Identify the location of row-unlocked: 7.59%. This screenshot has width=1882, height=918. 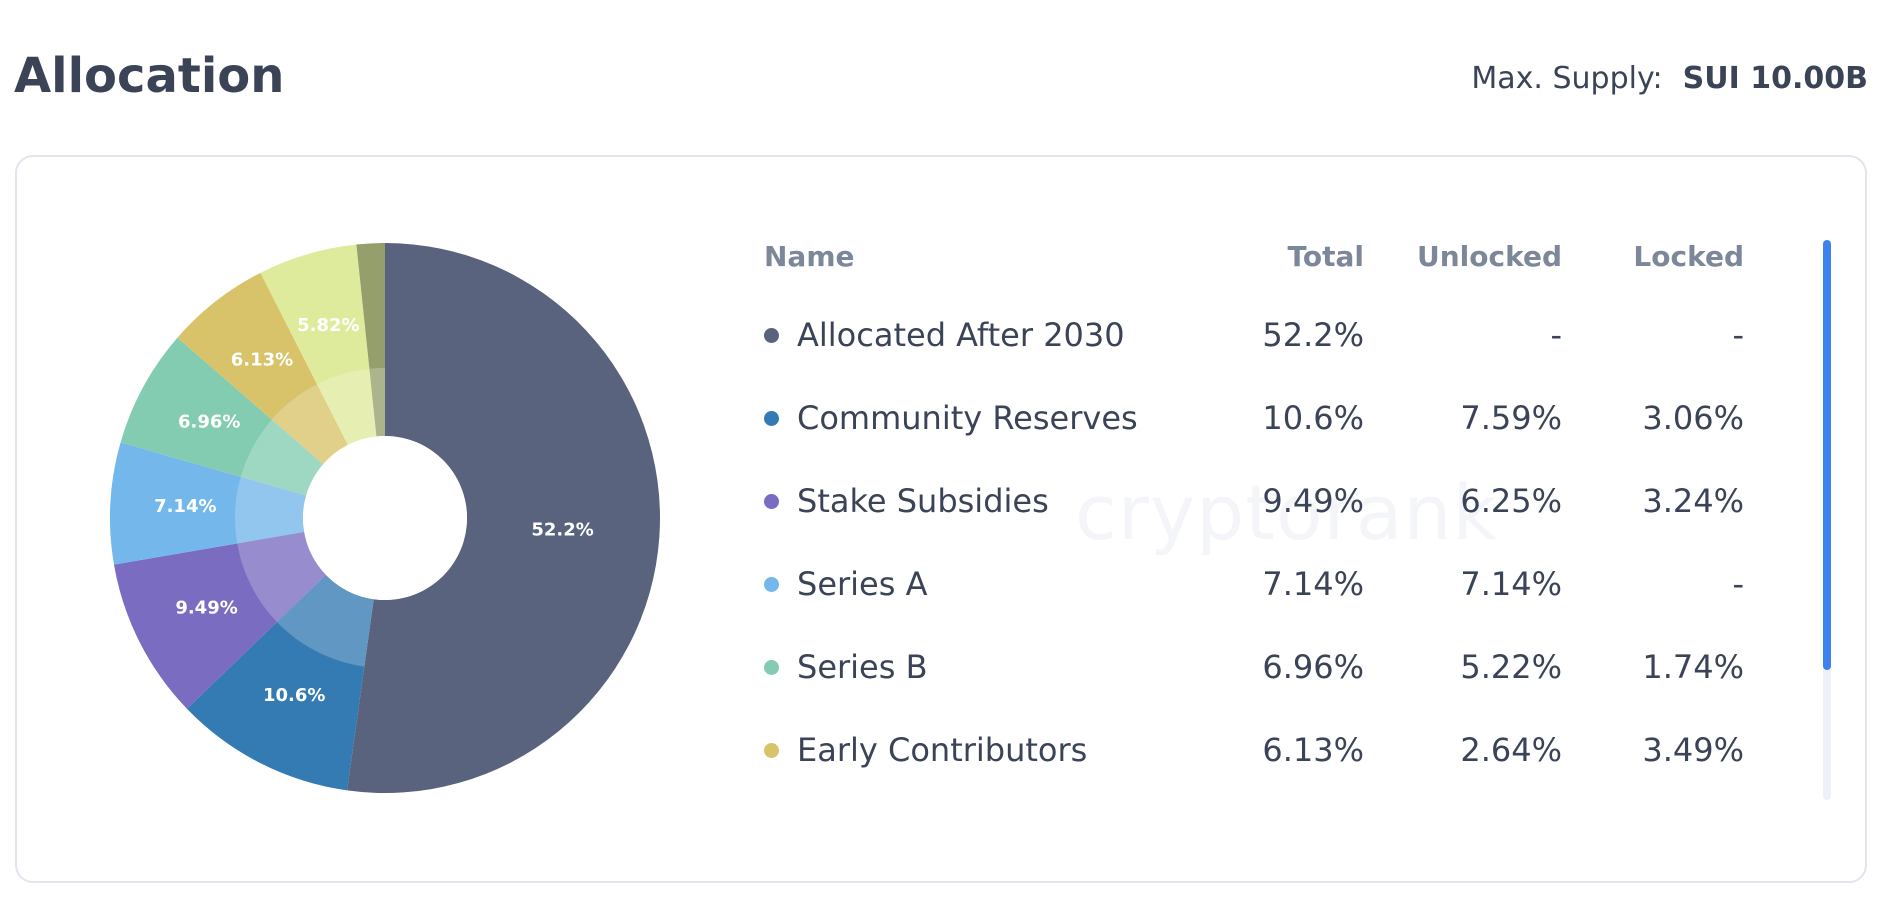
(1511, 418).